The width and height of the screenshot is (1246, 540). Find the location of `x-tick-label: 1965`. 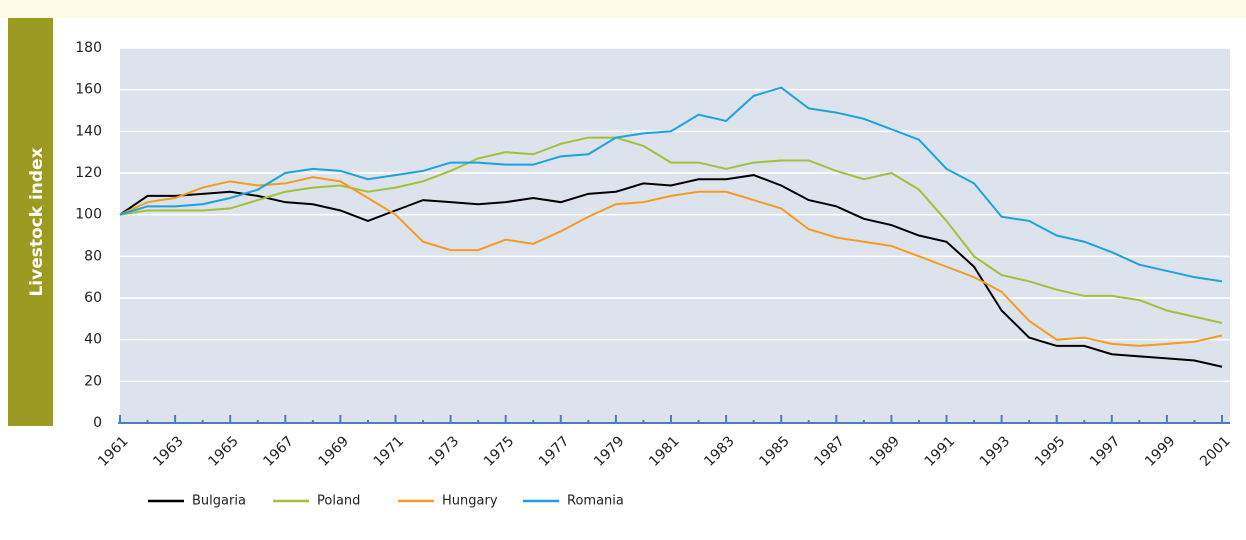

x-tick-label: 1965 is located at coordinates (223, 451).